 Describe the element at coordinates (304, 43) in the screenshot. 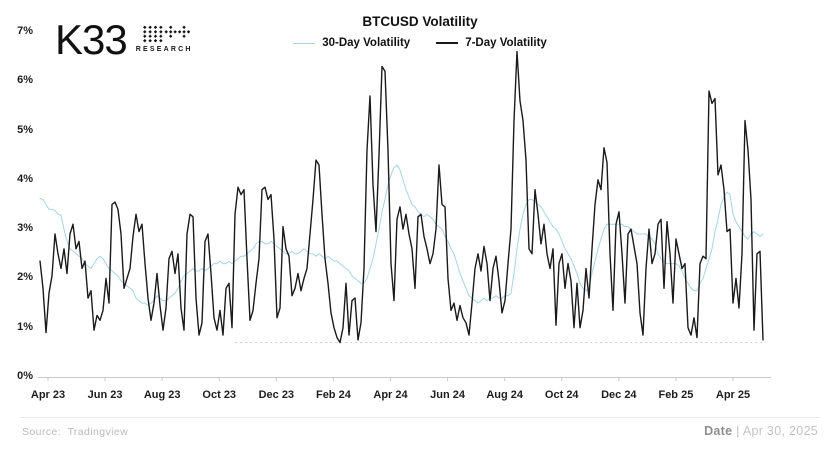

I see `legend-30day-line-icon` at that location.